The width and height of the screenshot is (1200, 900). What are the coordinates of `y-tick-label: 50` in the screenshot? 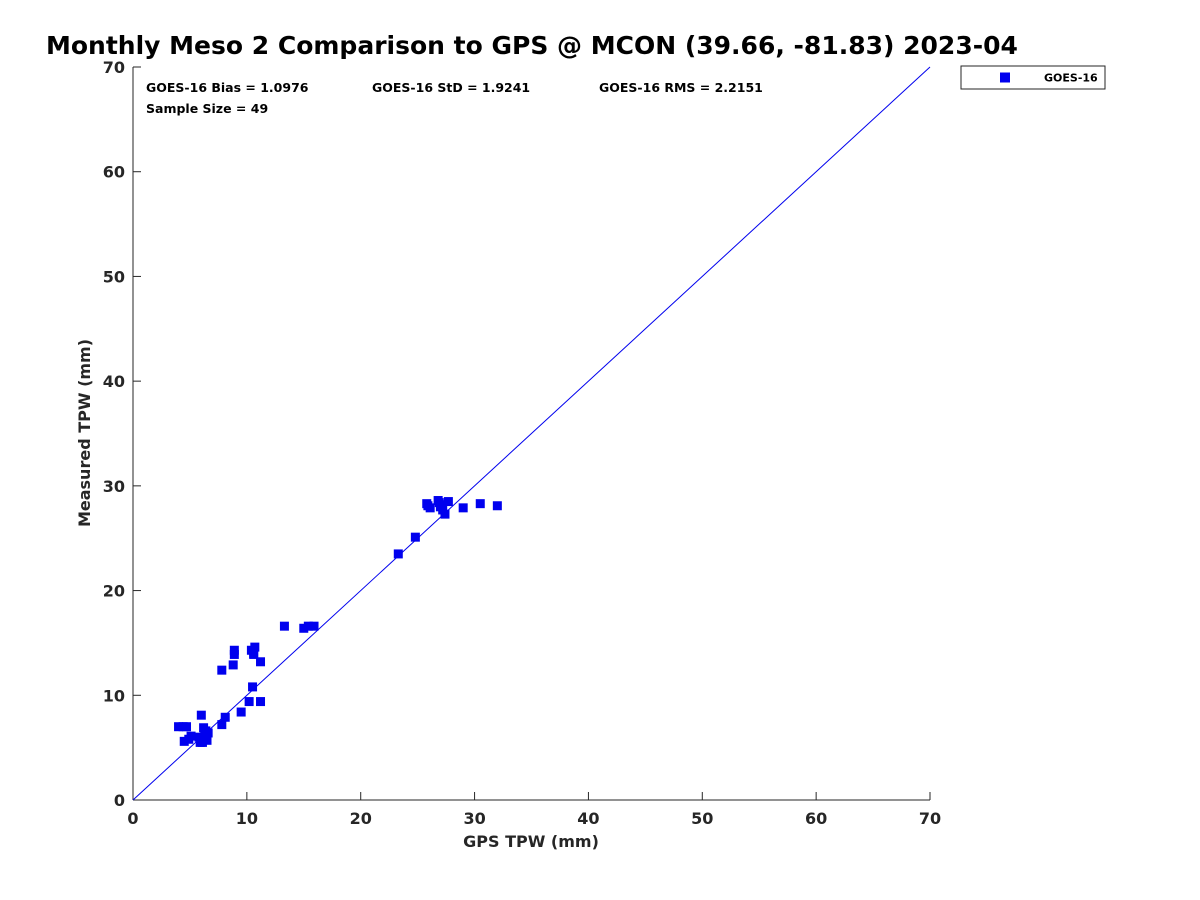 It's located at (114, 276).